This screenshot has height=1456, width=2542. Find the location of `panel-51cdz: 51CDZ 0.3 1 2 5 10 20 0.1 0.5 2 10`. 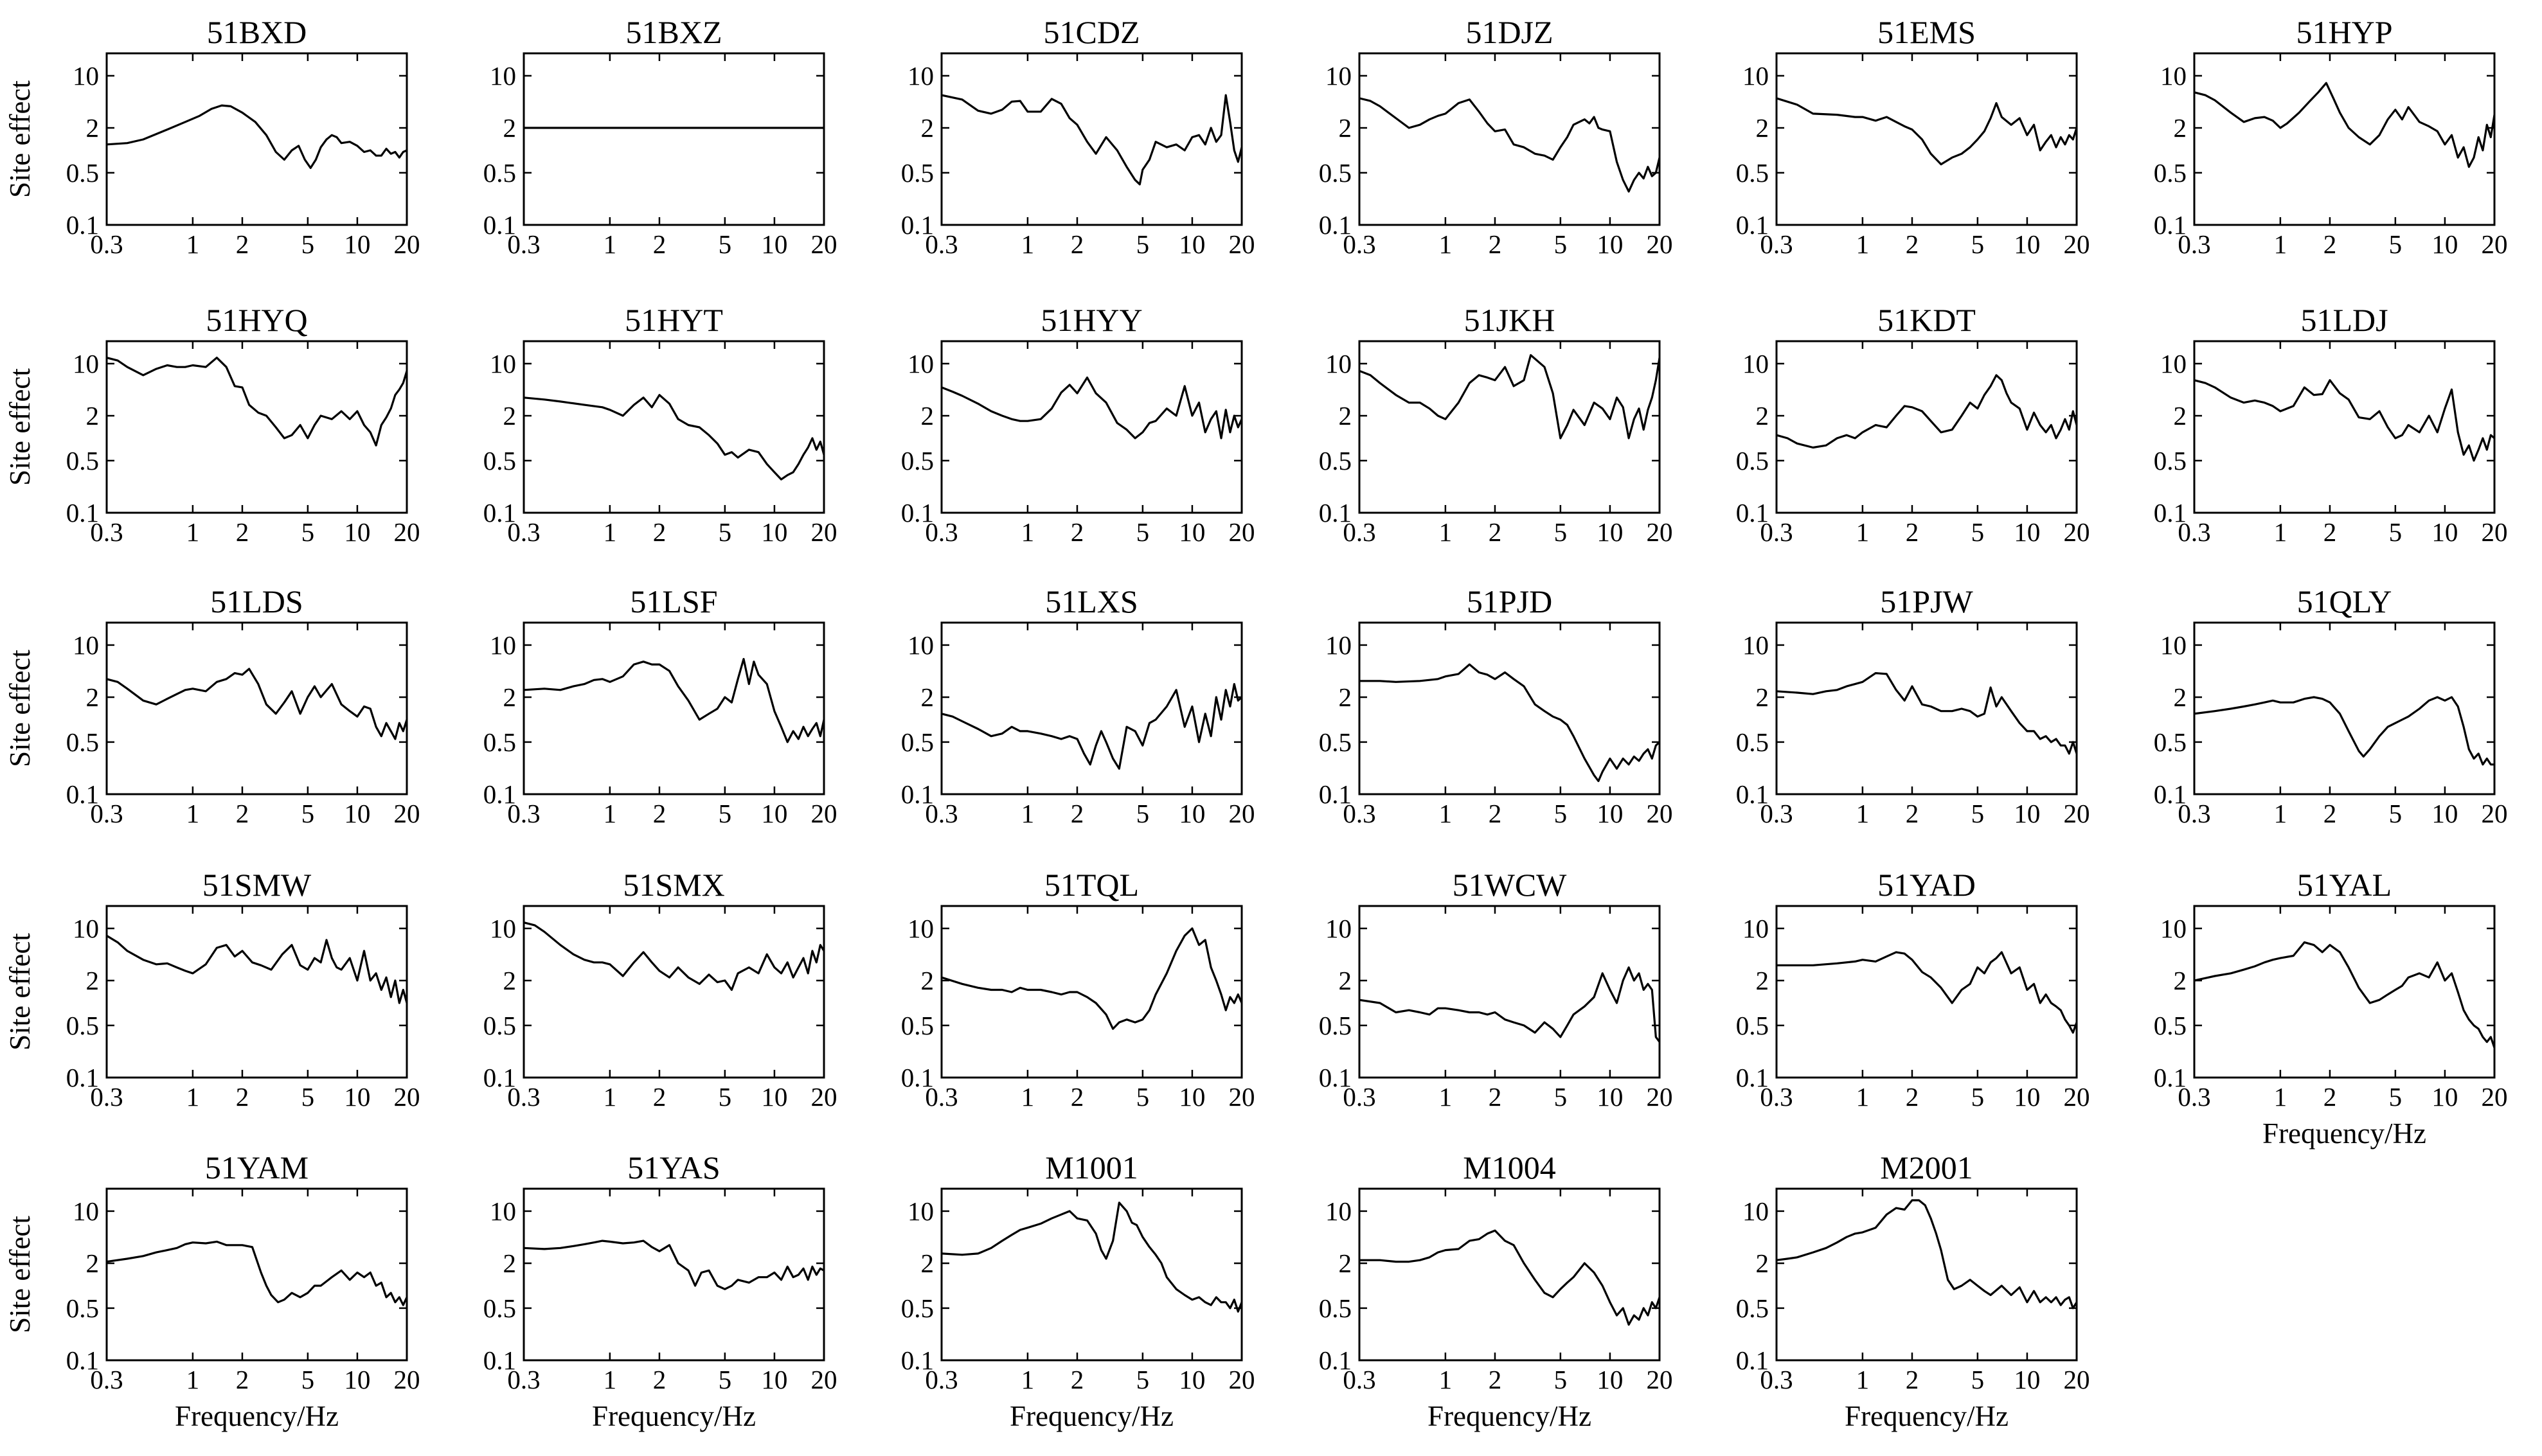

panel-51cdz: 51CDZ 0.3 1 2 5 10 20 0.1 0.5 2 10 is located at coordinates (1078, 136).